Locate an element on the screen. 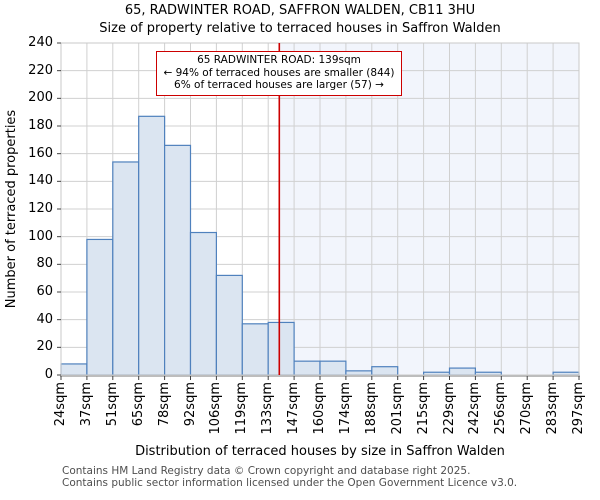 The image size is (600, 500). y-tick-label: 140 is located at coordinates (40, 181).